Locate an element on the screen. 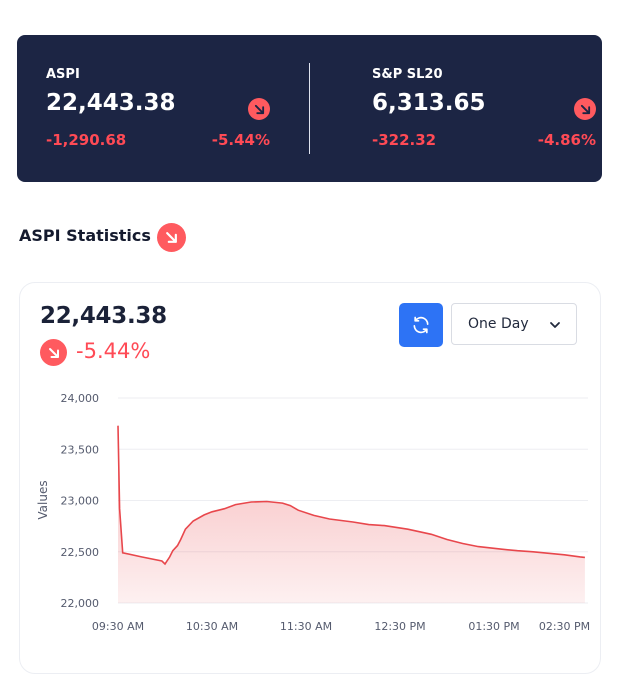 Image resolution: width=617 pixels, height=674 pixels. index-value: 22,443.38 is located at coordinates (111, 103).